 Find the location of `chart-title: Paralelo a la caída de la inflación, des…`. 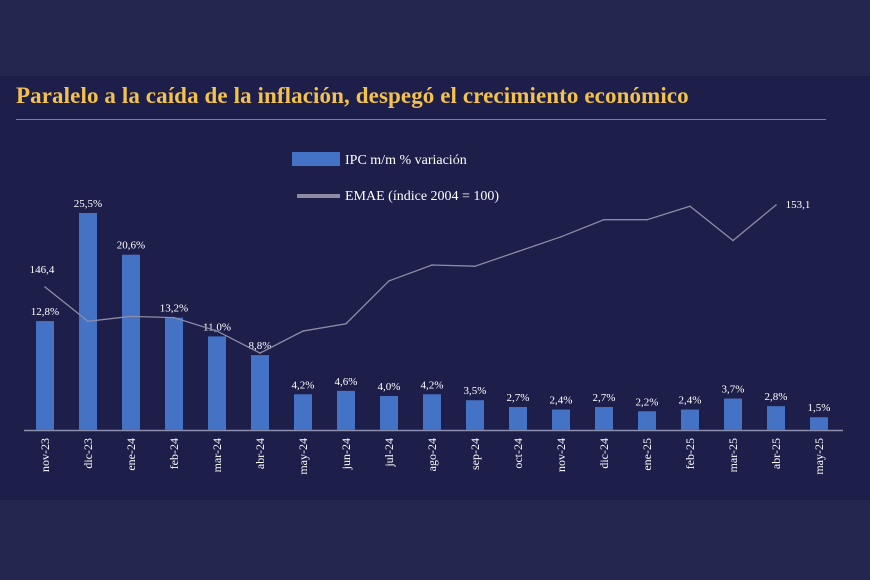

chart-title: Paralelo a la caída de la inflación, des… is located at coordinates (352, 95).